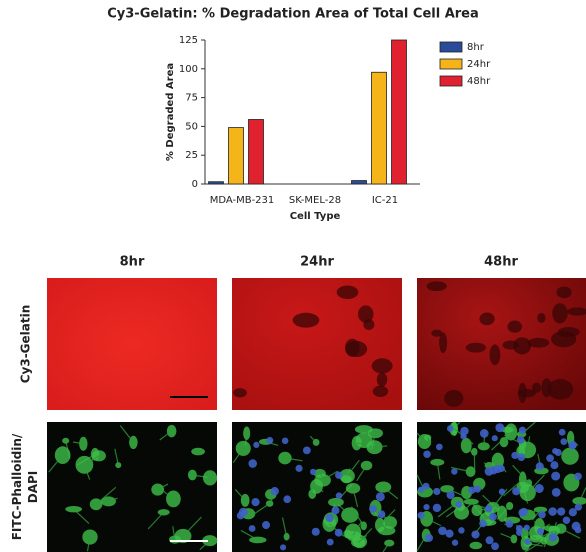 The width and height of the screenshot is (586, 552). Describe the element at coordinates (317, 262) in the screenshot. I see `column-header: 24hr` at that location.